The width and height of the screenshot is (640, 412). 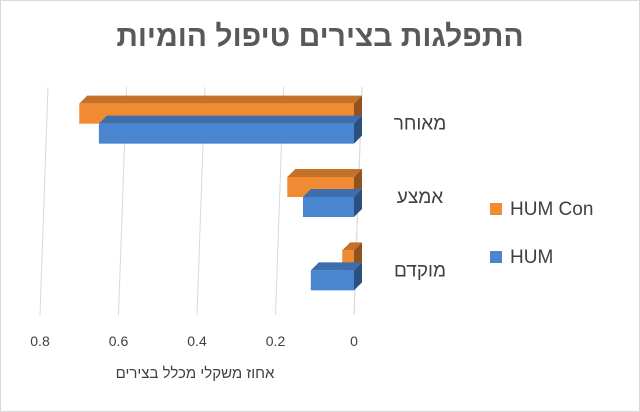 I want to click on legend-item: HUM, so click(x=521, y=257).